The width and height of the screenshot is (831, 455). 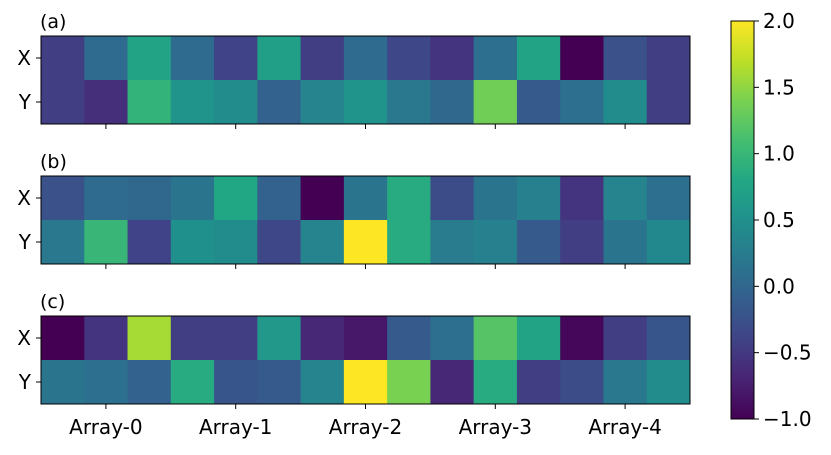 What do you see at coordinates (235, 427) in the screenshot?
I see `x-tick-label: Array-1` at bounding box center [235, 427].